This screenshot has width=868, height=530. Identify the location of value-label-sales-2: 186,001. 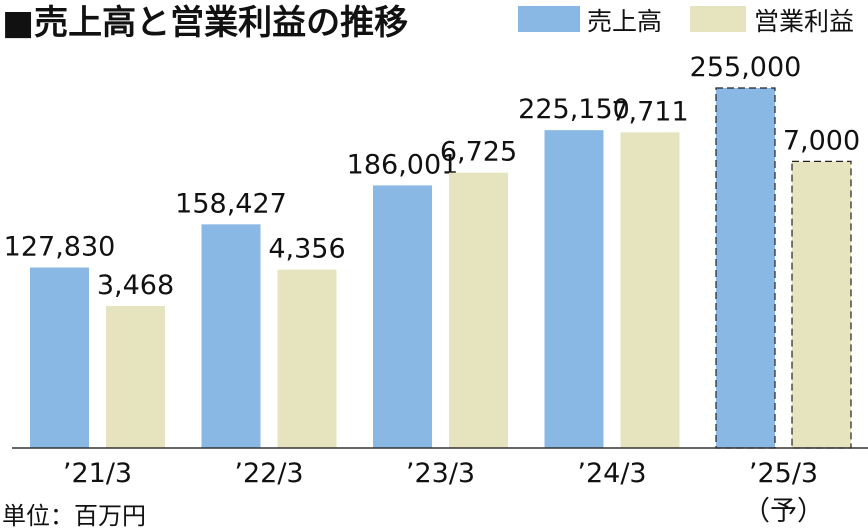
(403, 164).